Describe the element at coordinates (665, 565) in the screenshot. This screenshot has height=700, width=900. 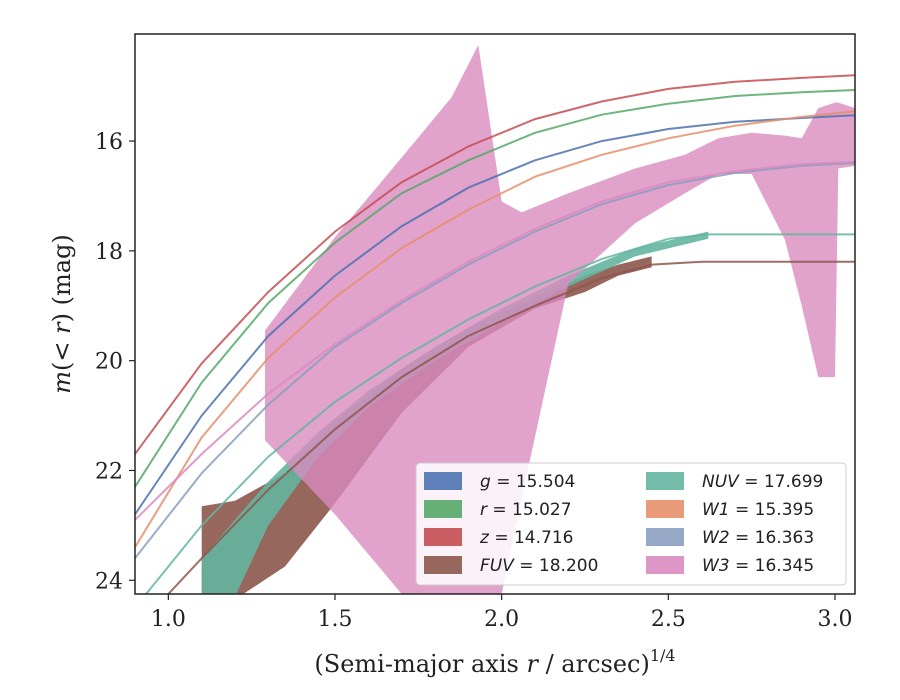
I see `legend-swatch-W3` at that location.